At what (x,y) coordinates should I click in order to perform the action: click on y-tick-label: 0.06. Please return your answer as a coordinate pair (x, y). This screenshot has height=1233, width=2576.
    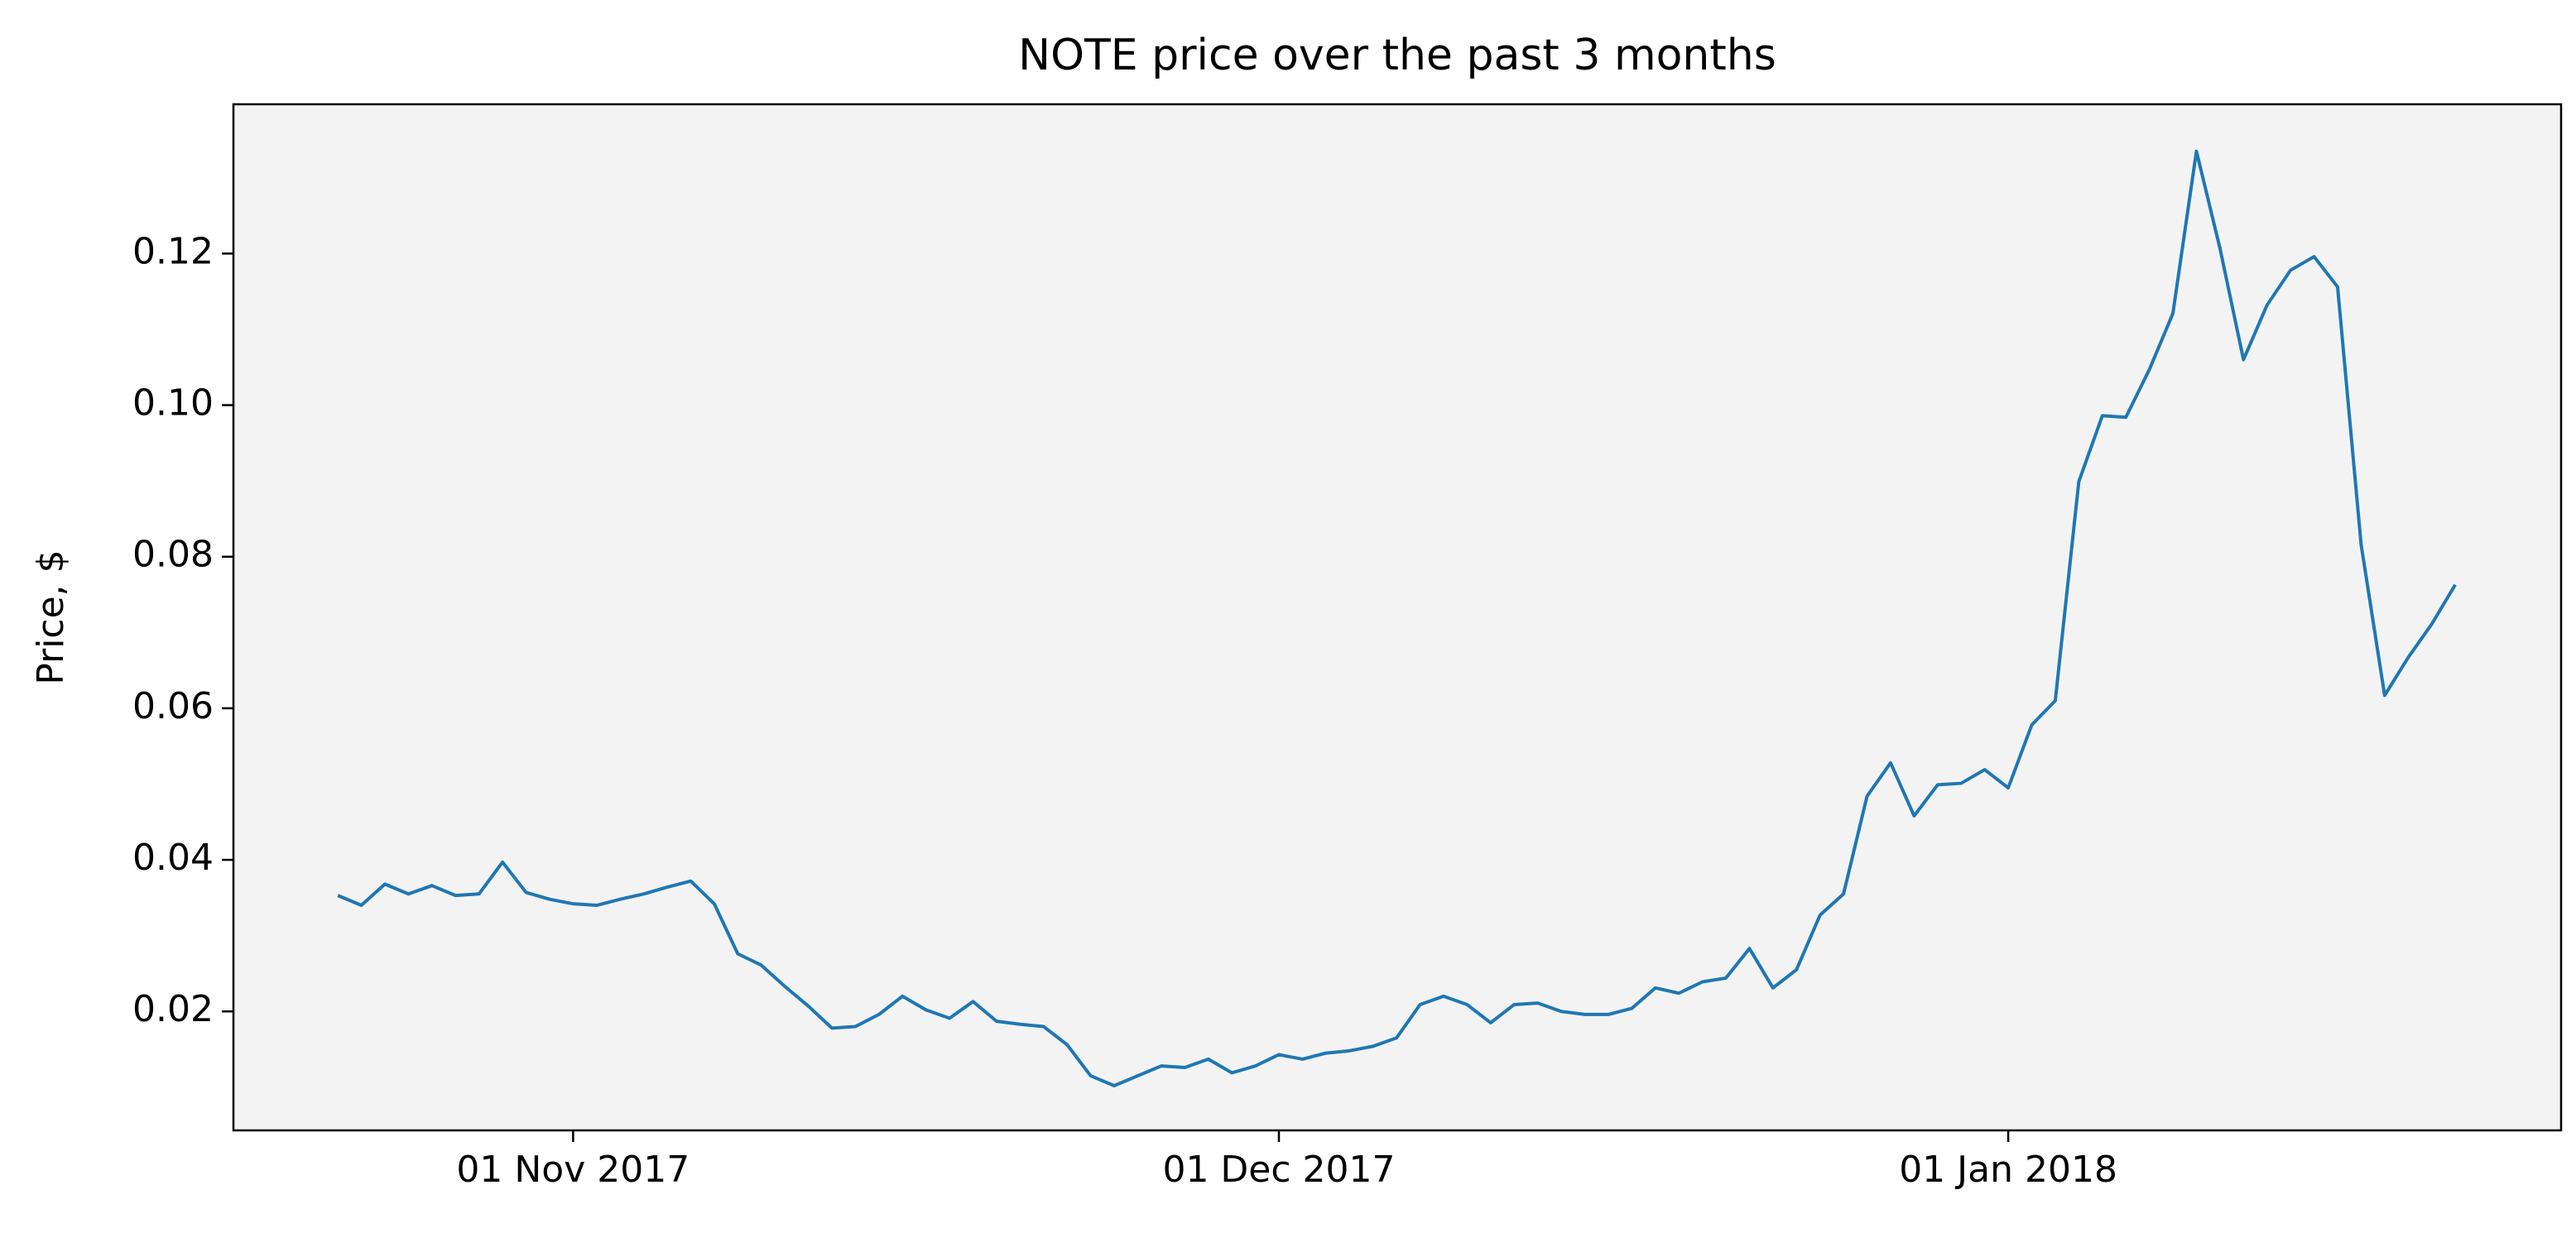
    Looking at the image, I should click on (173, 706).